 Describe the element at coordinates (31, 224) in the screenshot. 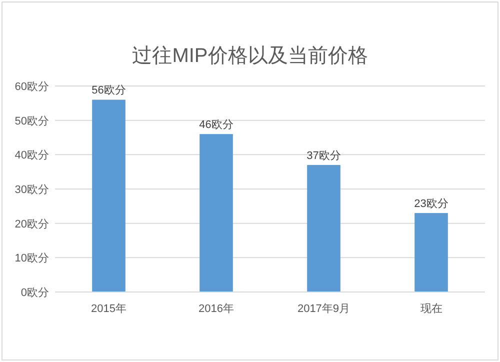

I see `y-tick-label: 20欧分` at that location.